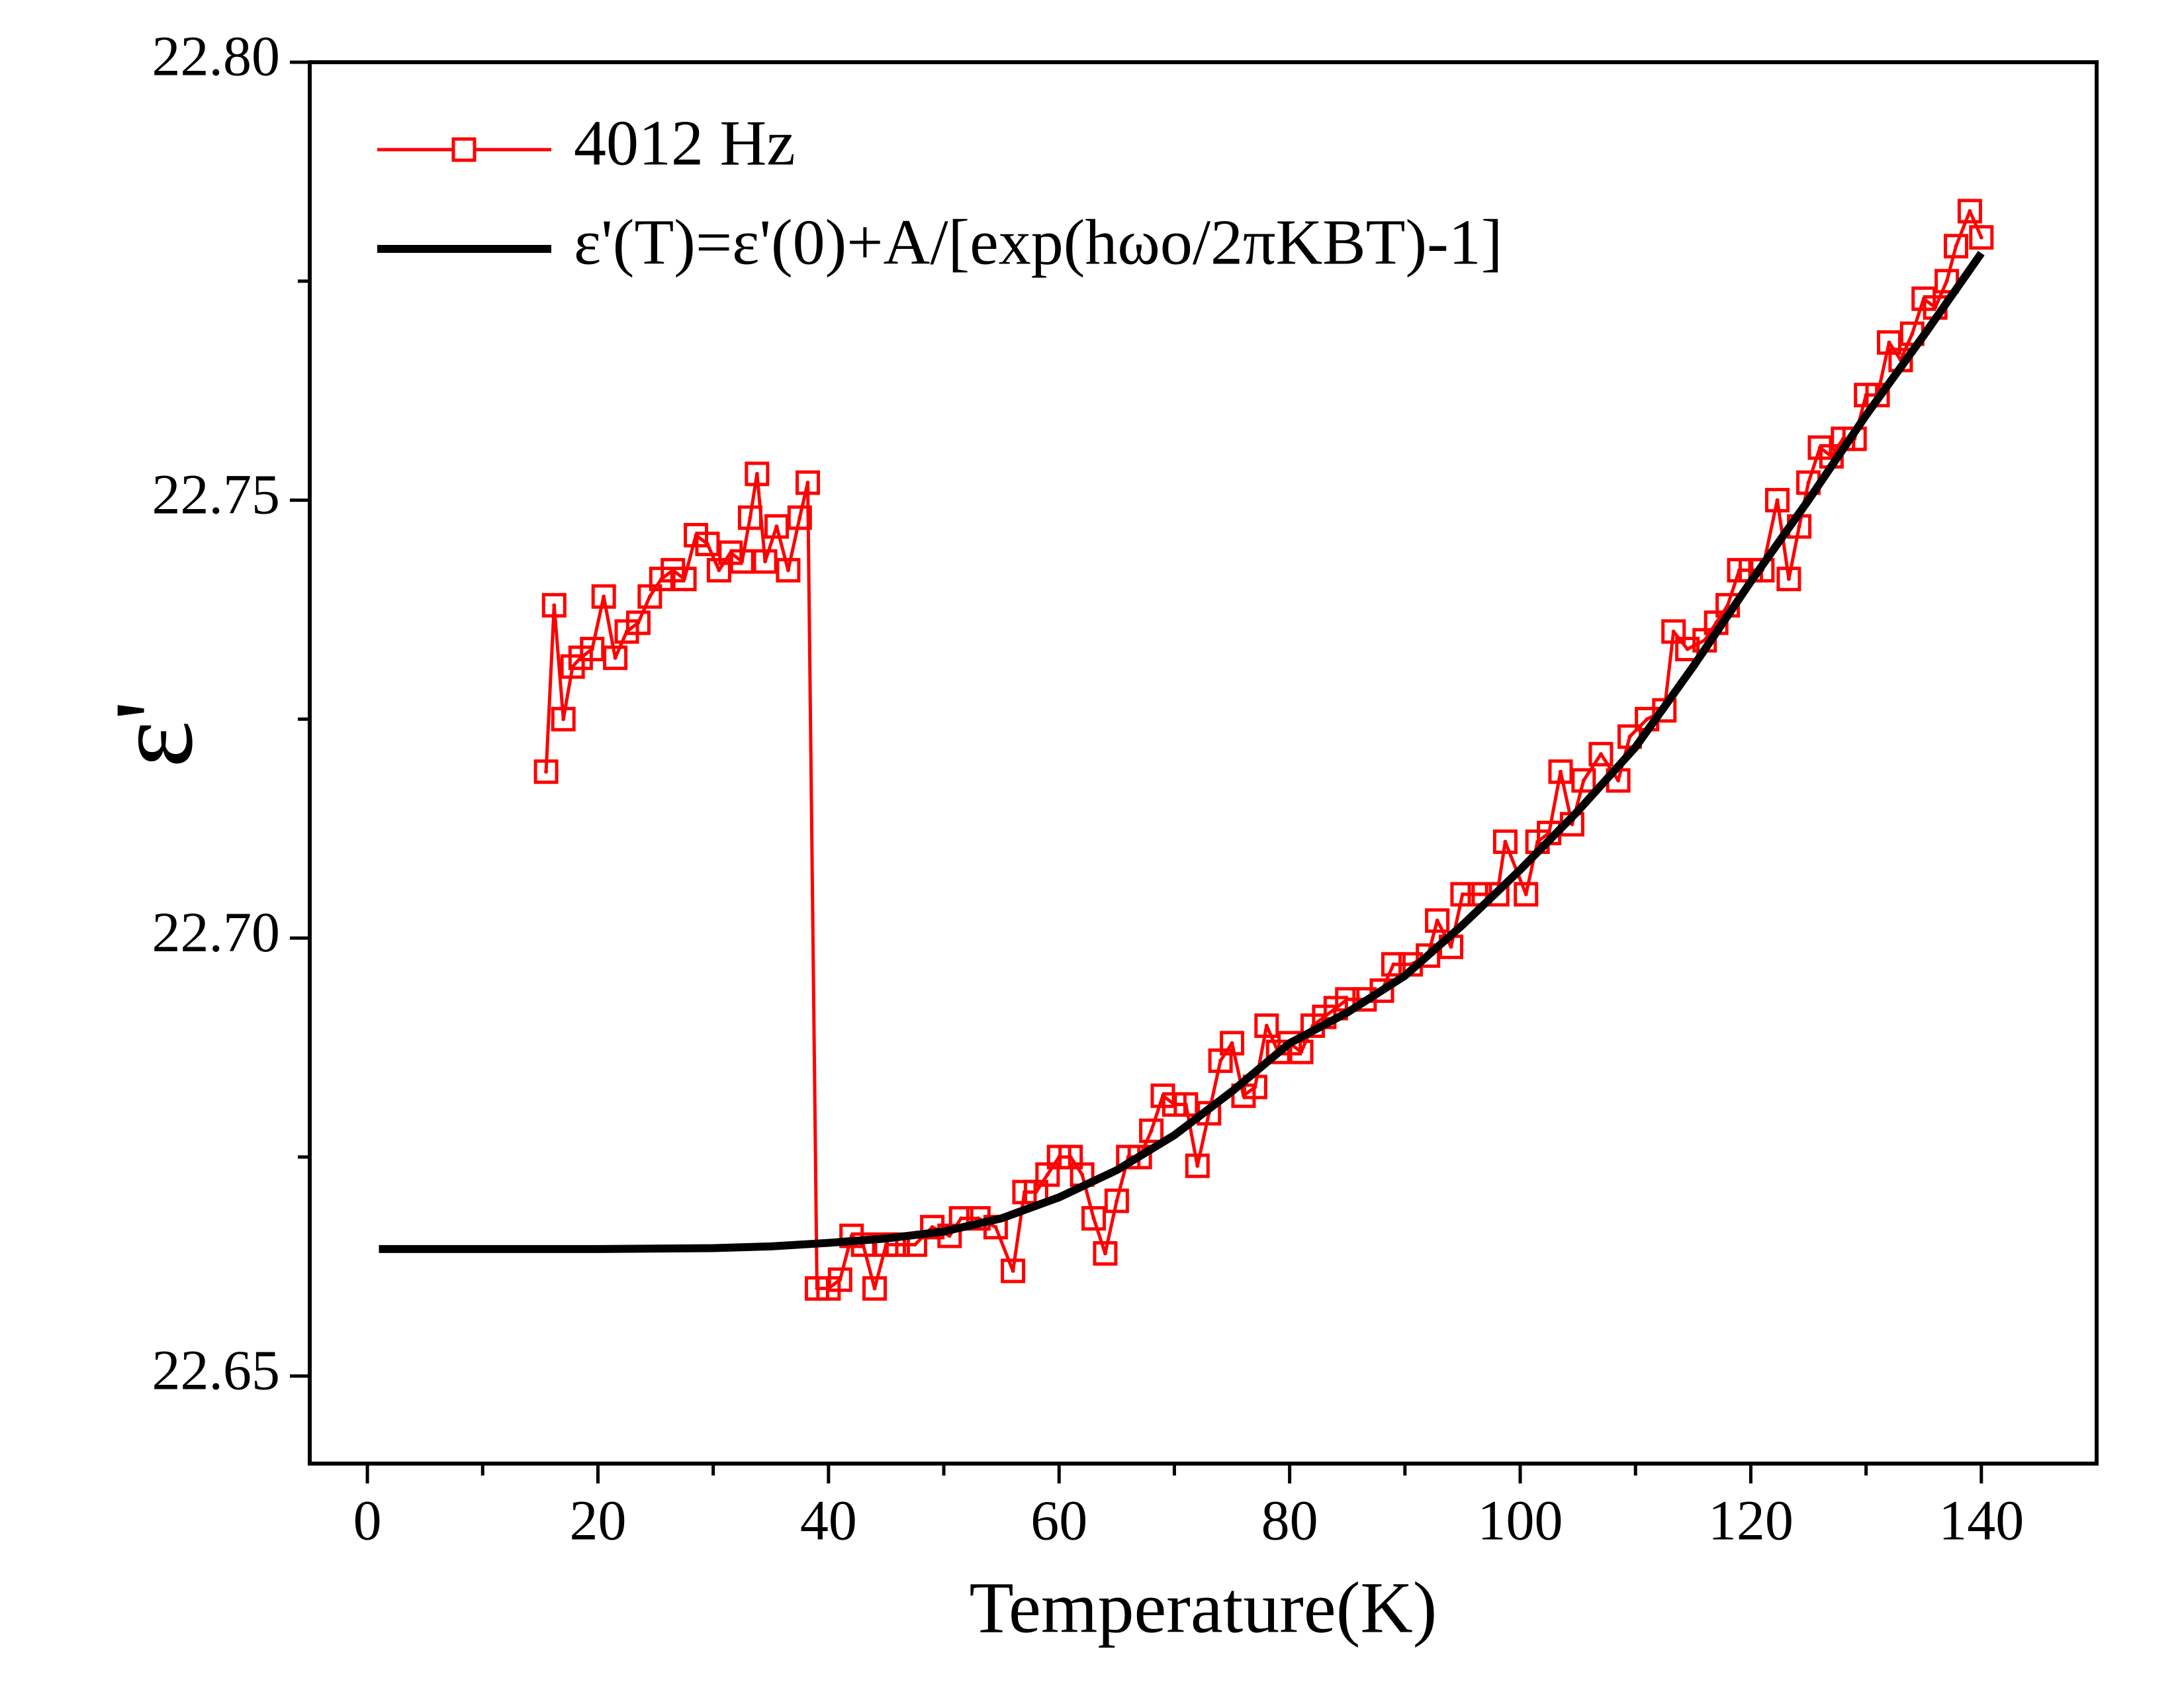 This screenshot has width=2184, height=1688. I want to click on x-tick-label: 0, so click(368, 1520).